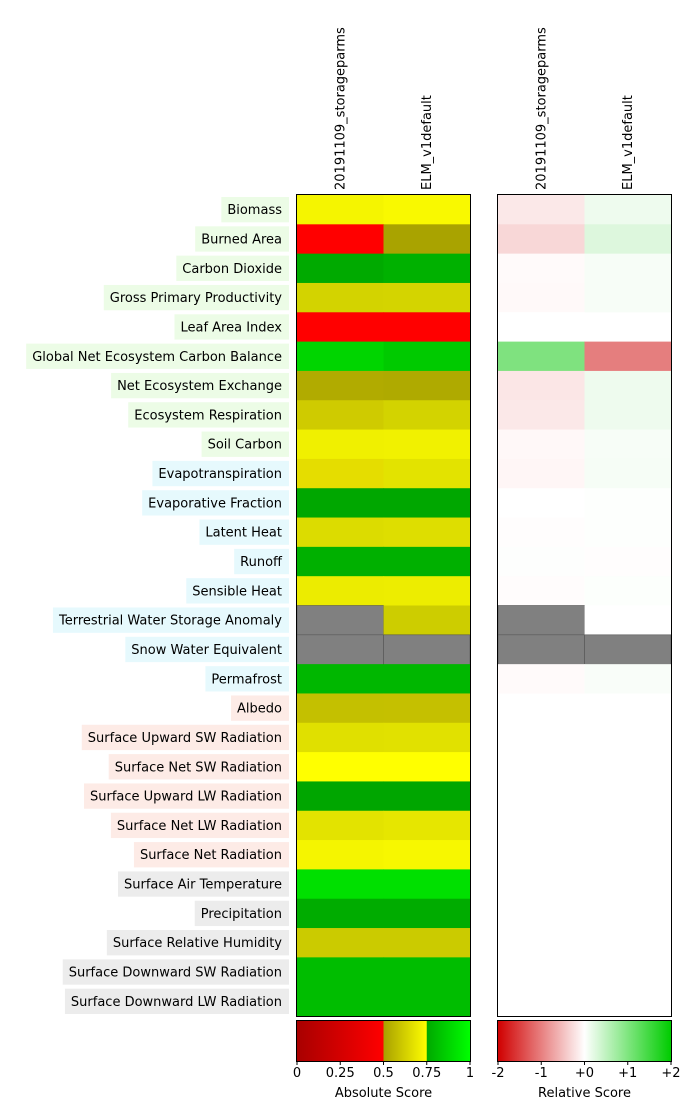  Describe the element at coordinates (670, 1073) in the screenshot. I see `relative-colorbar-tick-label: +2` at that location.